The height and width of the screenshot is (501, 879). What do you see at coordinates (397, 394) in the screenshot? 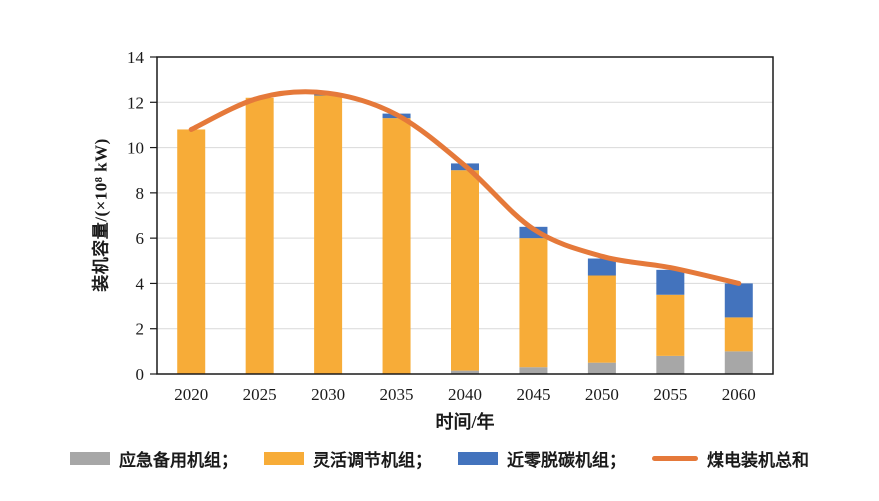
I see `svg-text: 2035` at bounding box center [397, 394].